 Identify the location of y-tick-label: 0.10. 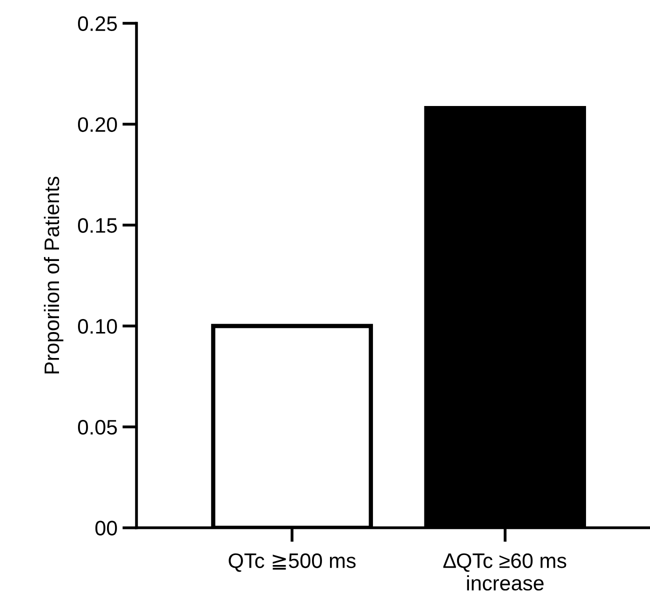
(97, 326).